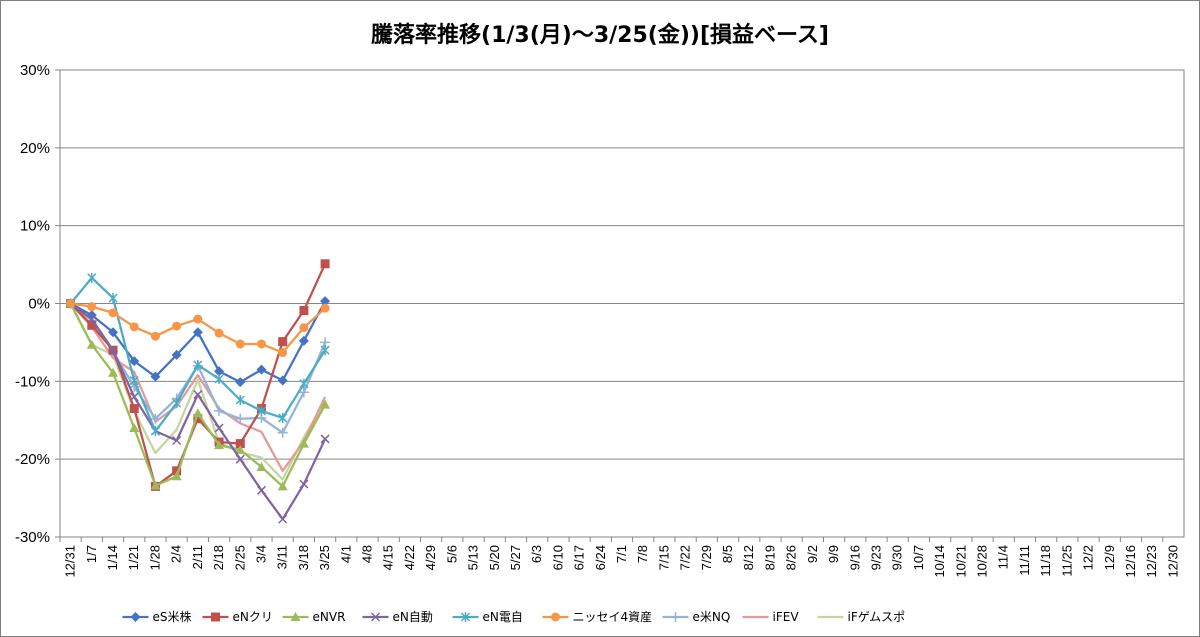 The width and height of the screenshot is (1200, 637). I want to click on series-group, so click(198, 391).